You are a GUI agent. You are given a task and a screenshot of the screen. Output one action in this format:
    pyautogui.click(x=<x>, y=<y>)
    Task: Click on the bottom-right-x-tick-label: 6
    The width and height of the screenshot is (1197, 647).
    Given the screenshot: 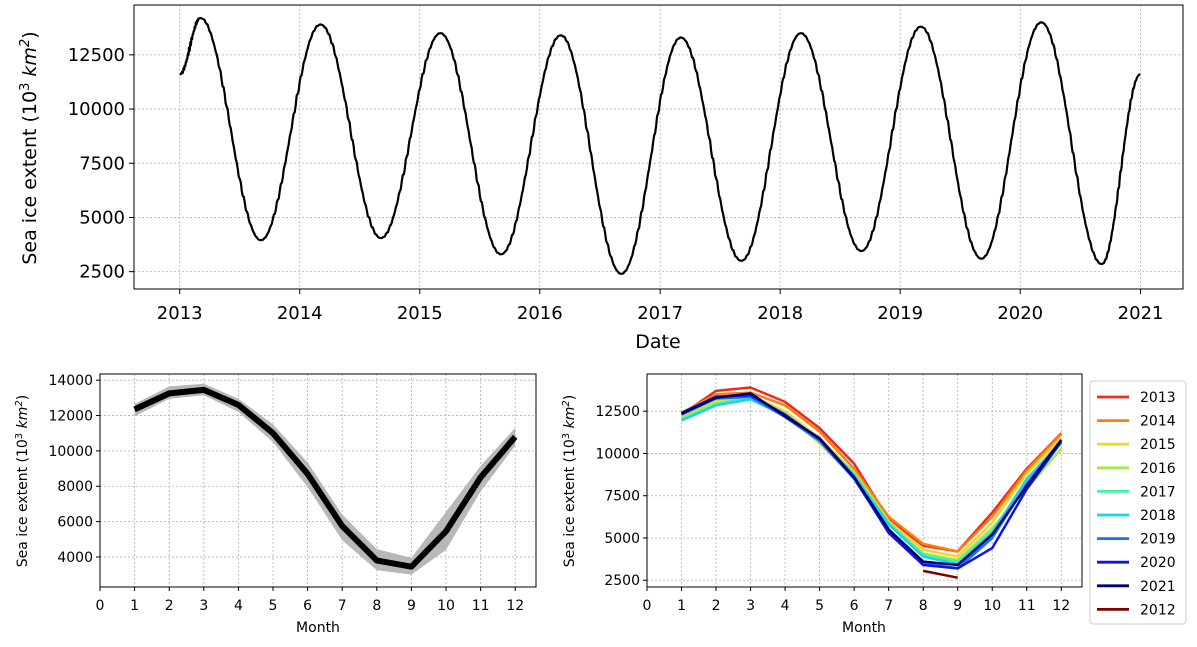 What is the action you would take?
    pyautogui.click(x=854, y=606)
    